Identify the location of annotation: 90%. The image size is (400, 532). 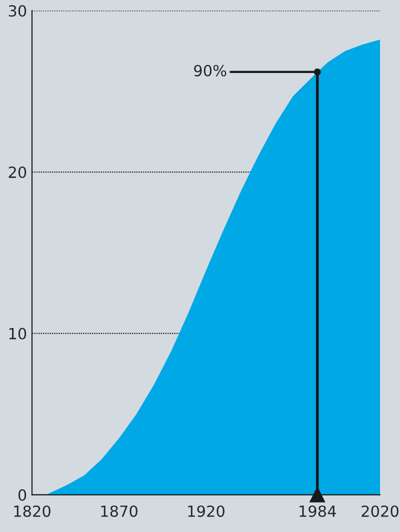
(210, 70).